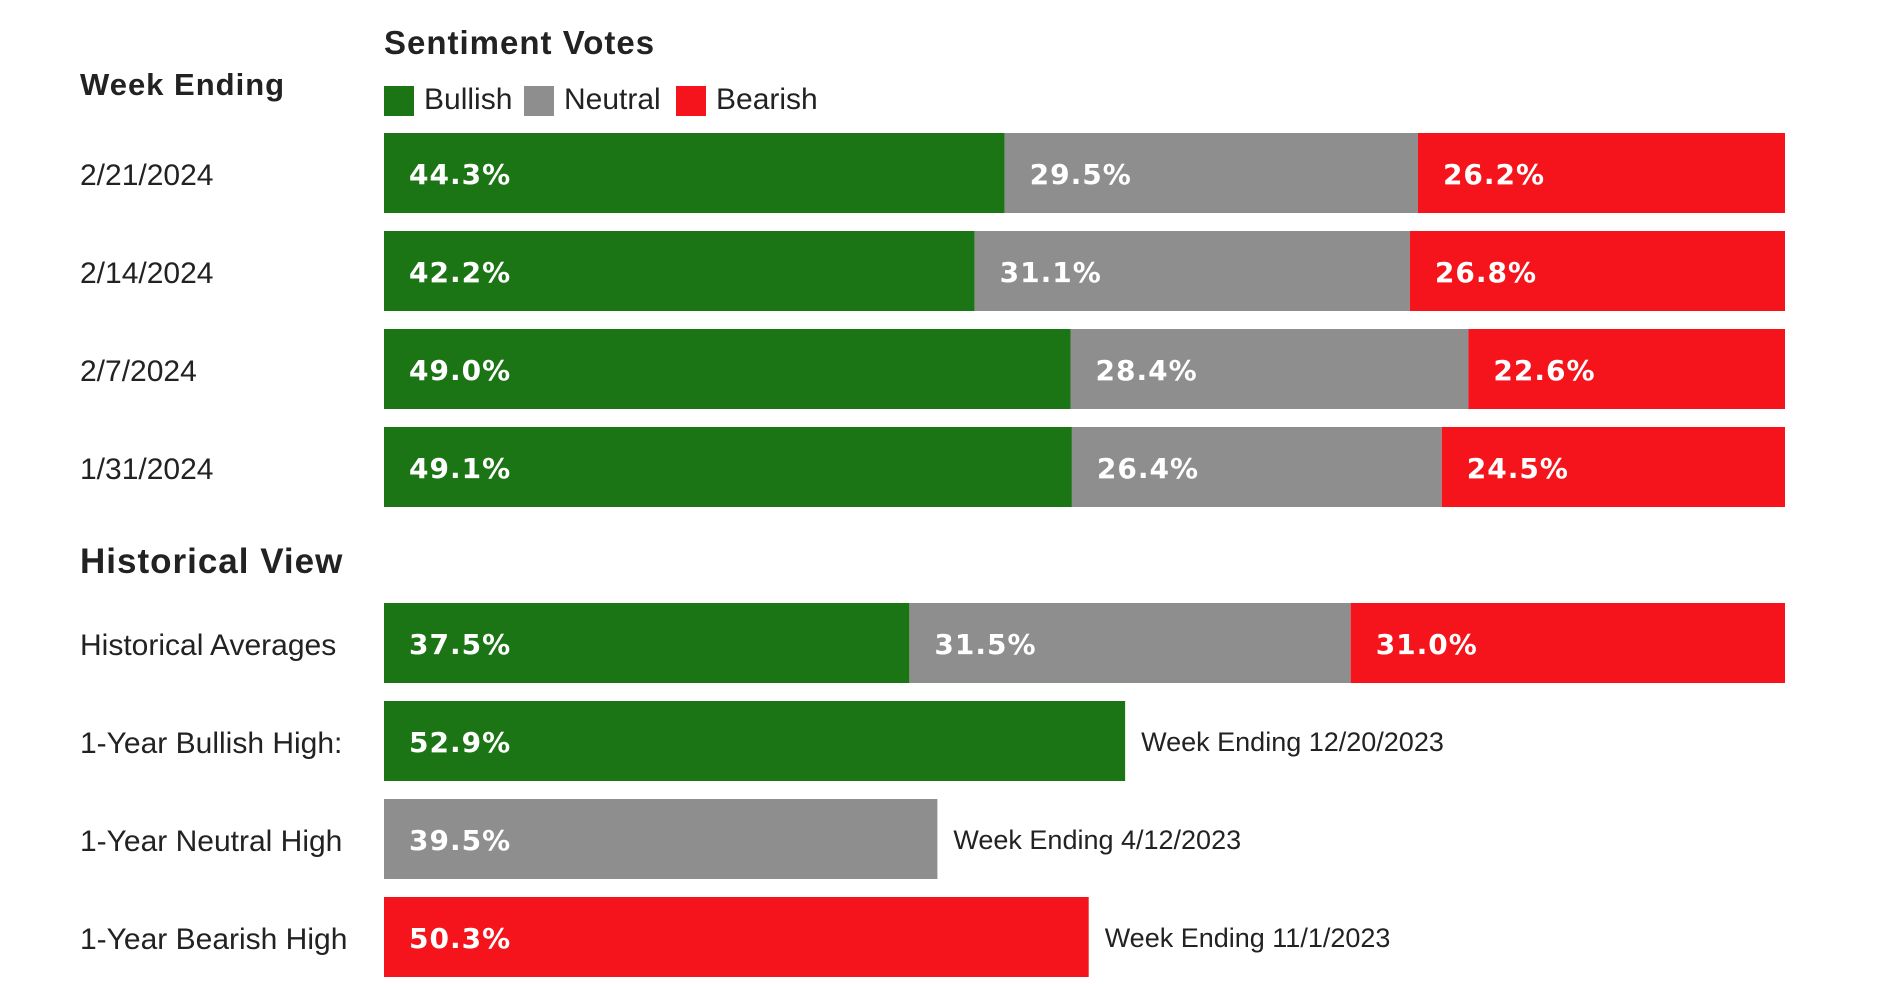  What do you see at coordinates (460, 644) in the screenshot?
I see `bar-label-bullish: 37.5%` at bounding box center [460, 644].